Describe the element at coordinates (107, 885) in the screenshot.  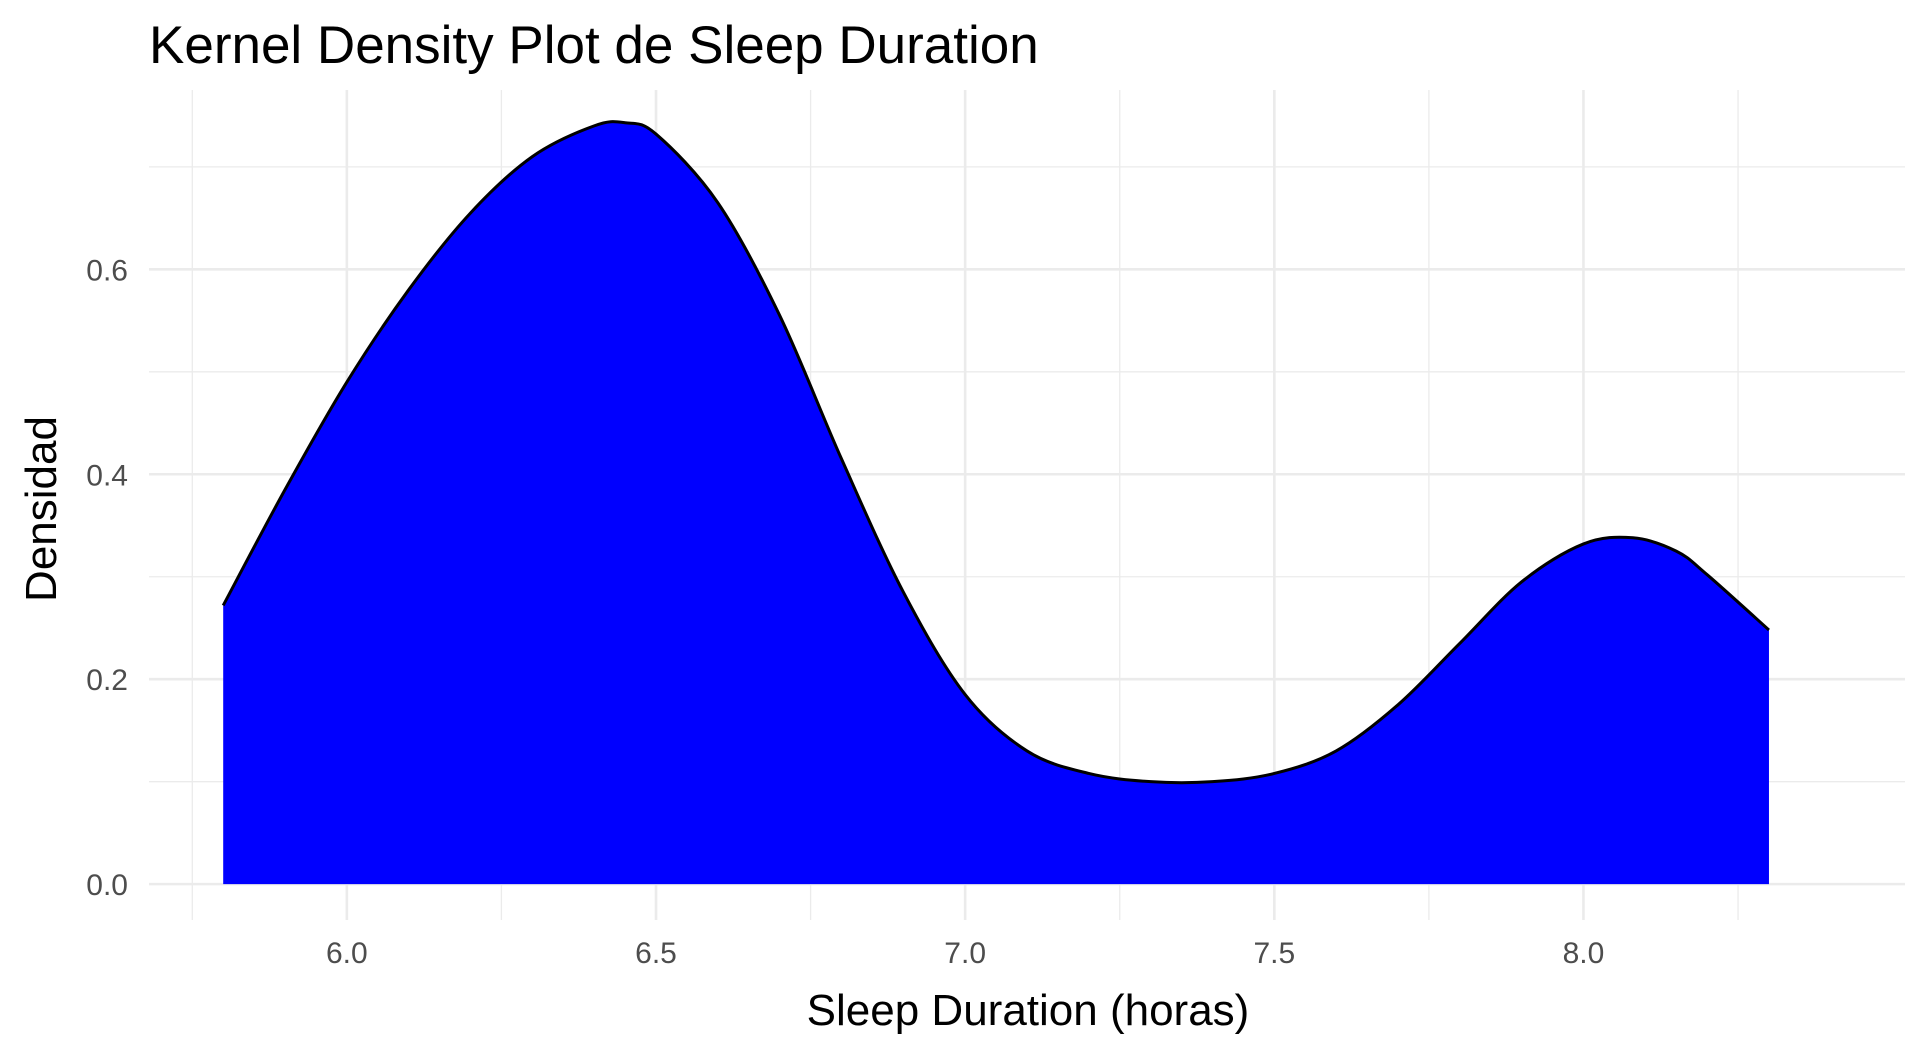
I see `y-tick-label: 0.0` at that location.